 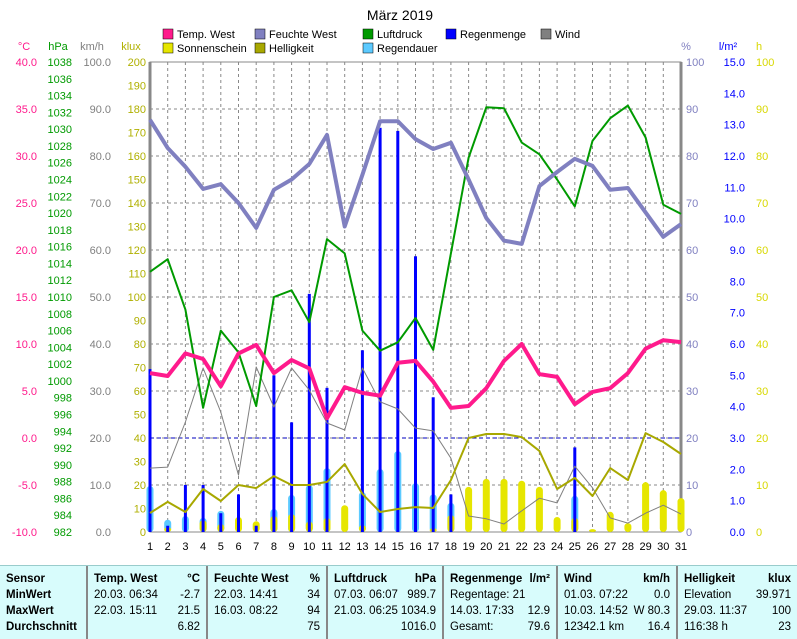 I want to click on axis-tick-label-rain: 9.0, so click(x=737, y=251).